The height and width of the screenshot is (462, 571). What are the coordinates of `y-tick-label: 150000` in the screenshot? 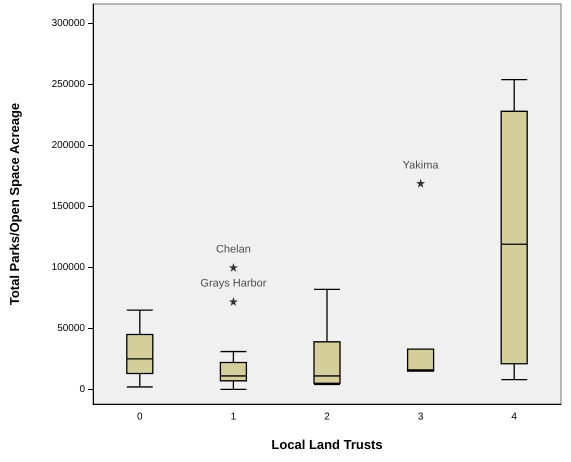 It's located at (69, 206).